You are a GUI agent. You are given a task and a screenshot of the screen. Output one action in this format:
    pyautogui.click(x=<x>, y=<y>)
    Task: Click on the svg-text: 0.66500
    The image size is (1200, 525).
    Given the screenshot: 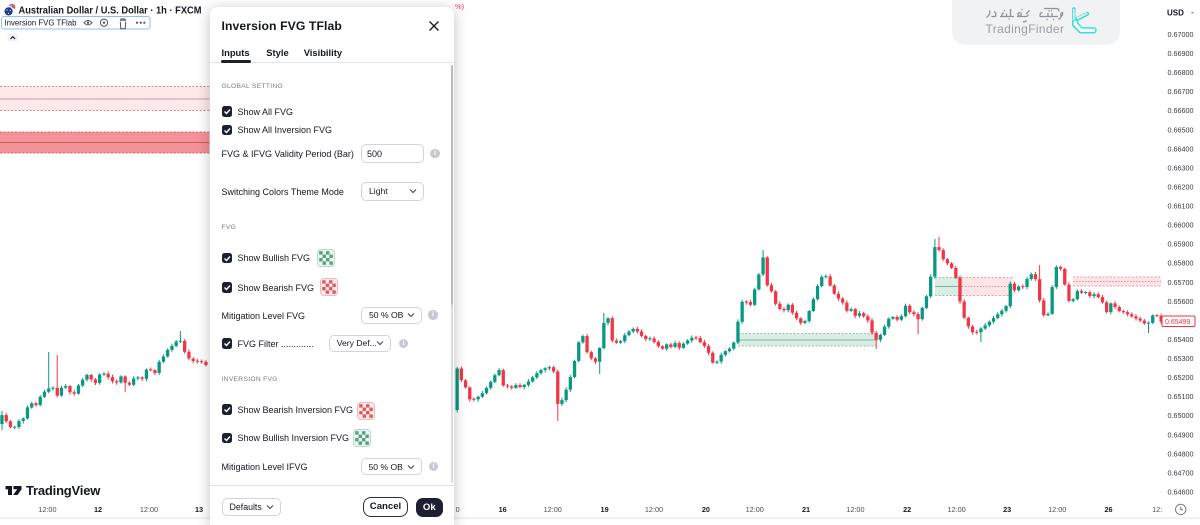 What is the action you would take?
    pyautogui.click(x=1181, y=129)
    